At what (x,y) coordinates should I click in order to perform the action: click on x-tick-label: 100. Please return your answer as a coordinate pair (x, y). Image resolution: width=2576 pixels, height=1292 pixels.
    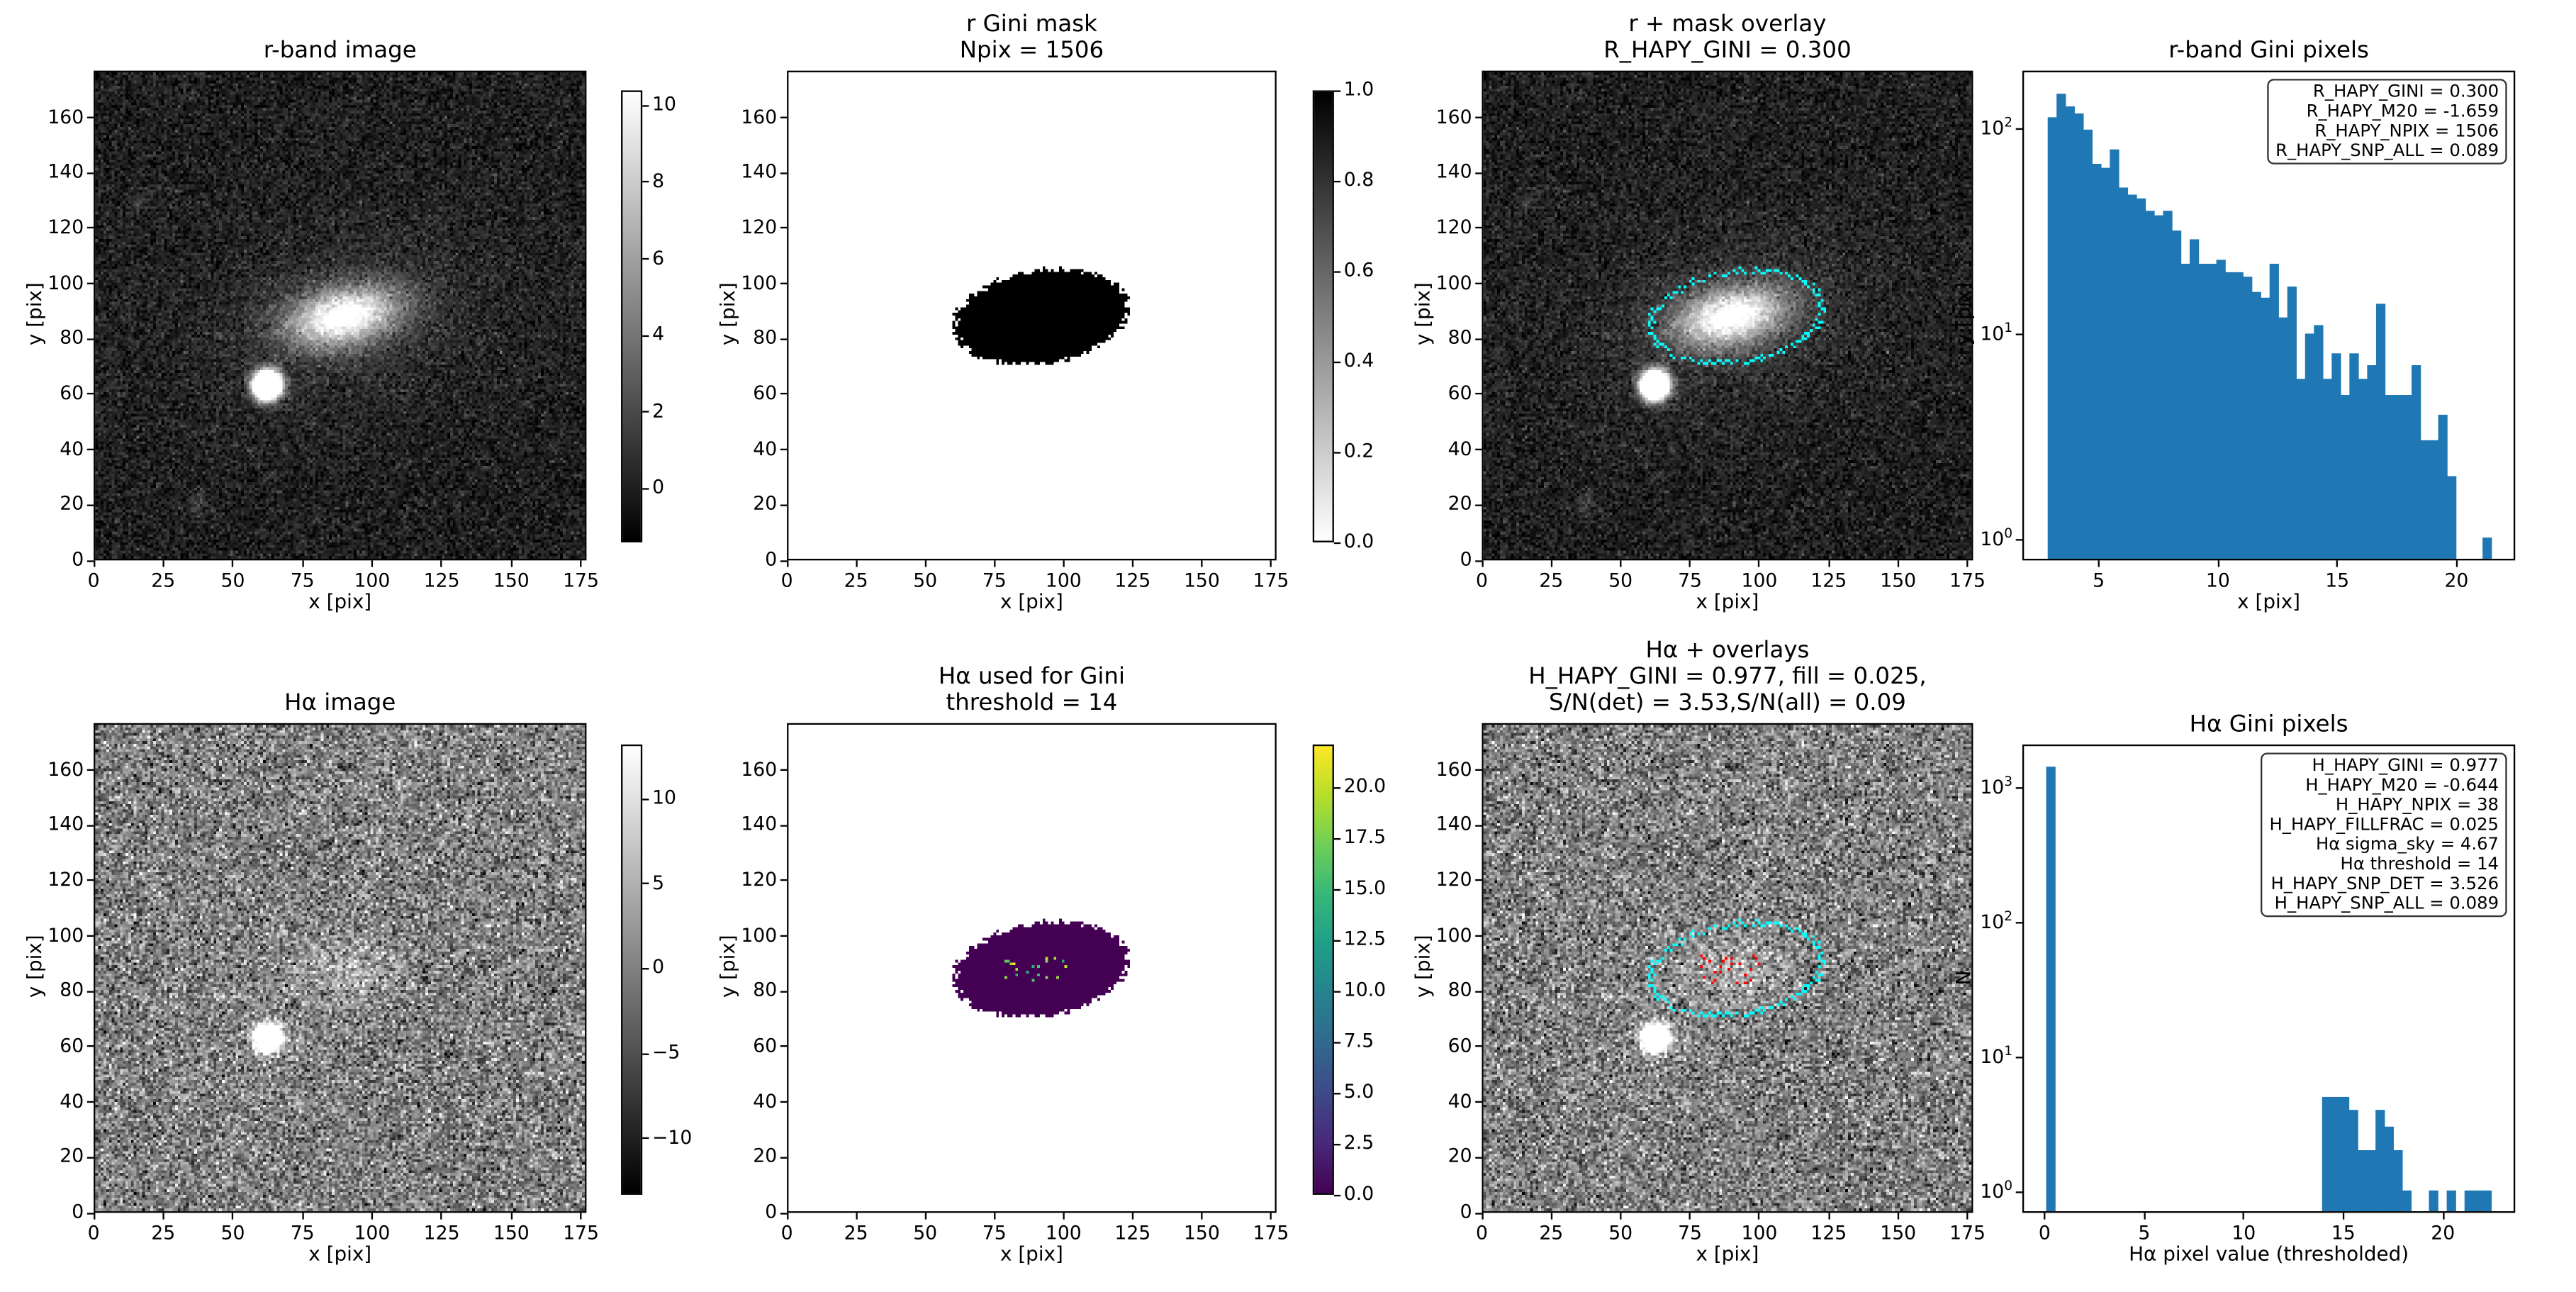
    Looking at the image, I should click on (372, 580).